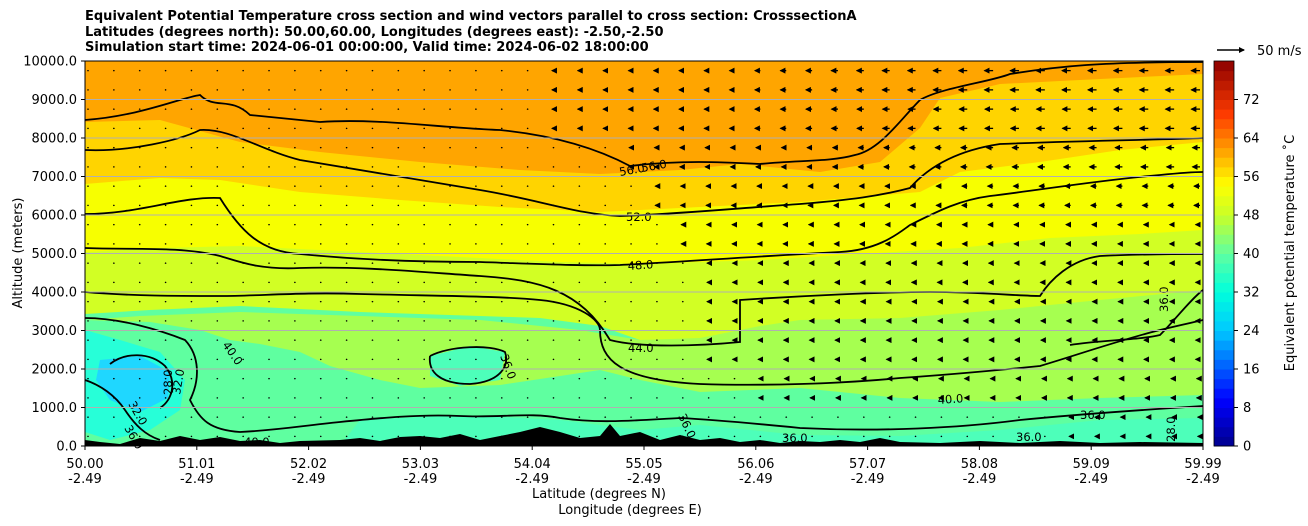 This screenshot has width=1308, height=526. What do you see at coordinates (630, 510) in the screenshot?
I see `x-axis-label-lon: Longitude (degrees E)` at bounding box center [630, 510].